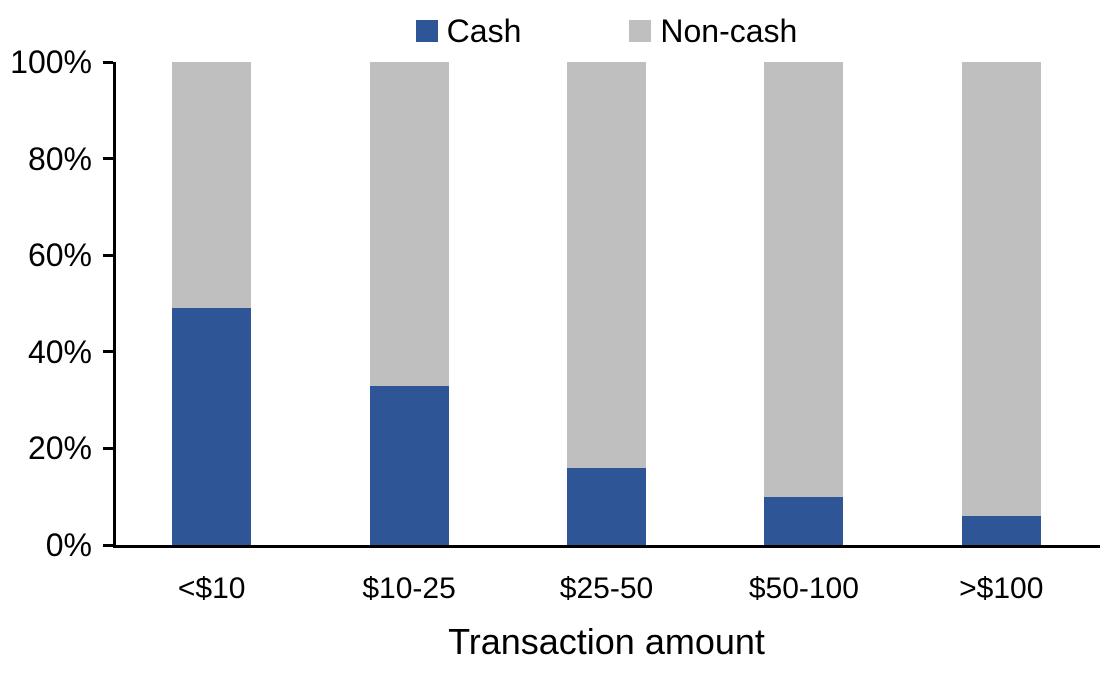 This screenshot has width=1102, height=673. Describe the element at coordinates (606, 546) in the screenshot. I see `x-axis-line` at that location.